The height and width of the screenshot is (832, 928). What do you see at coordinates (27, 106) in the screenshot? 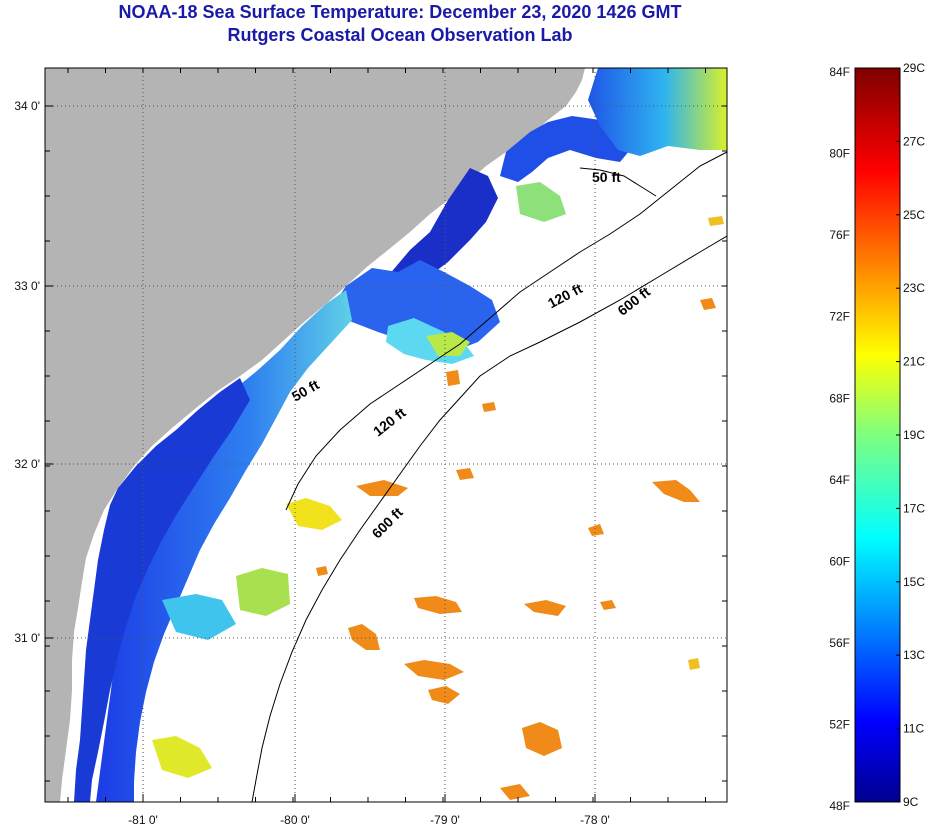
I see `lat-label-34: 34 0'` at bounding box center [27, 106].